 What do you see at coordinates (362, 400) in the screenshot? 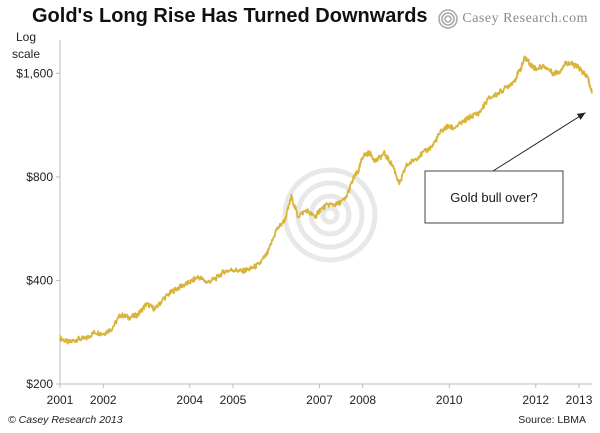
I see `x-tick-label: 2008` at bounding box center [362, 400].